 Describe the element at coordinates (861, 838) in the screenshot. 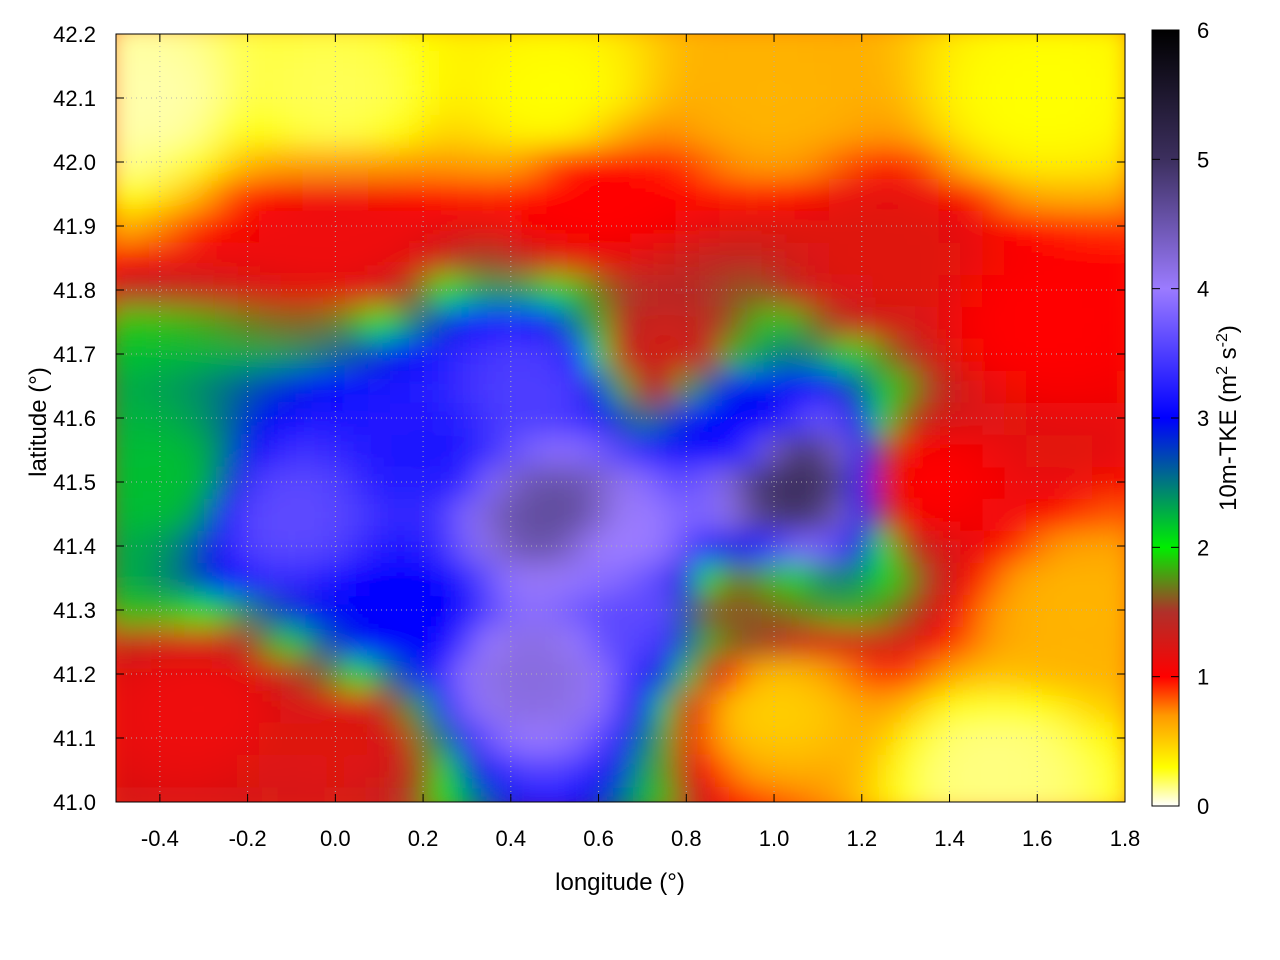

I see `x-tick-label: 1.2` at that location.